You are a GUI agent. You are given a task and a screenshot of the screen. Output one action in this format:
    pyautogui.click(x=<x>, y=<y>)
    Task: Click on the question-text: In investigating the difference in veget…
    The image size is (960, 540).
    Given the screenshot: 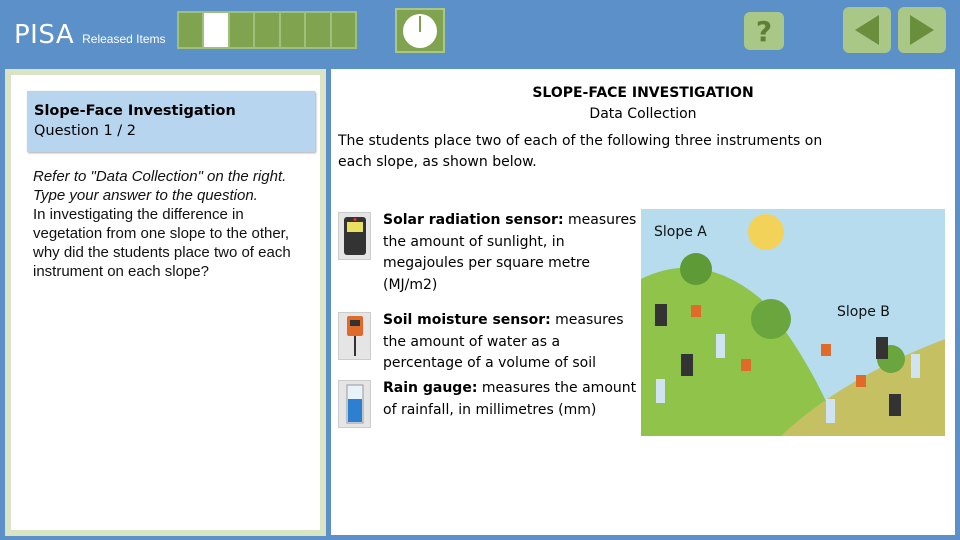 What is the action you would take?
    pyautogui.click(x=162, y=243)
    